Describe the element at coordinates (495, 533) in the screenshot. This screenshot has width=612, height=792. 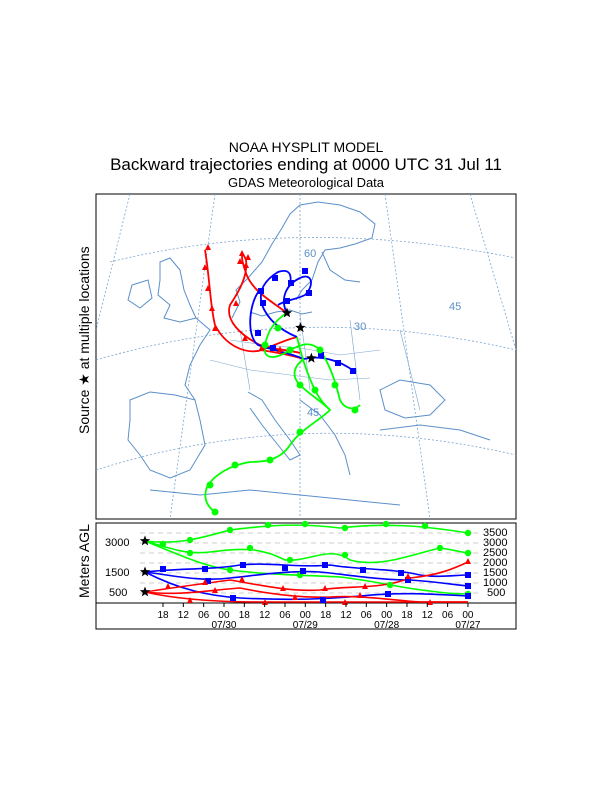
I see `right-height-label-3500: 3500` at that location.